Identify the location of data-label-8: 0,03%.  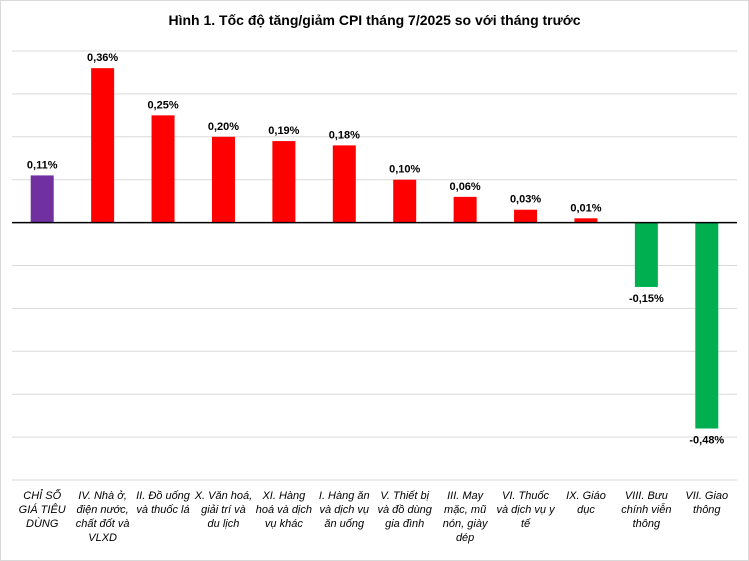
(525, 200).